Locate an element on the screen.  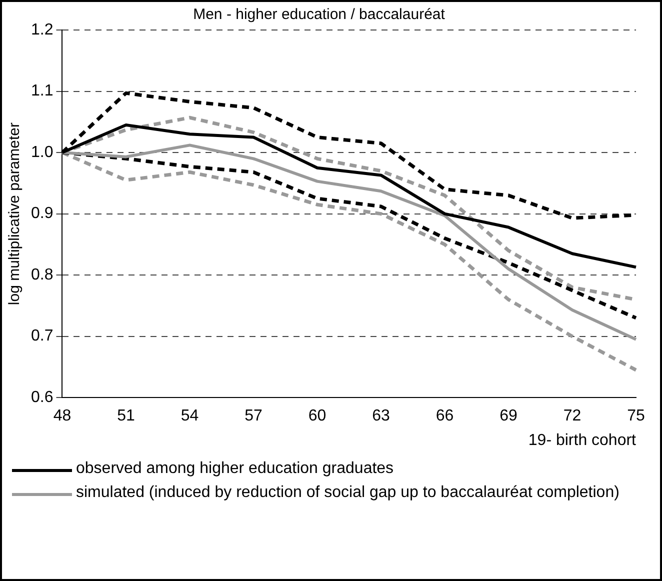
x-tick-label: 69 is located at coordinates (509, 416).